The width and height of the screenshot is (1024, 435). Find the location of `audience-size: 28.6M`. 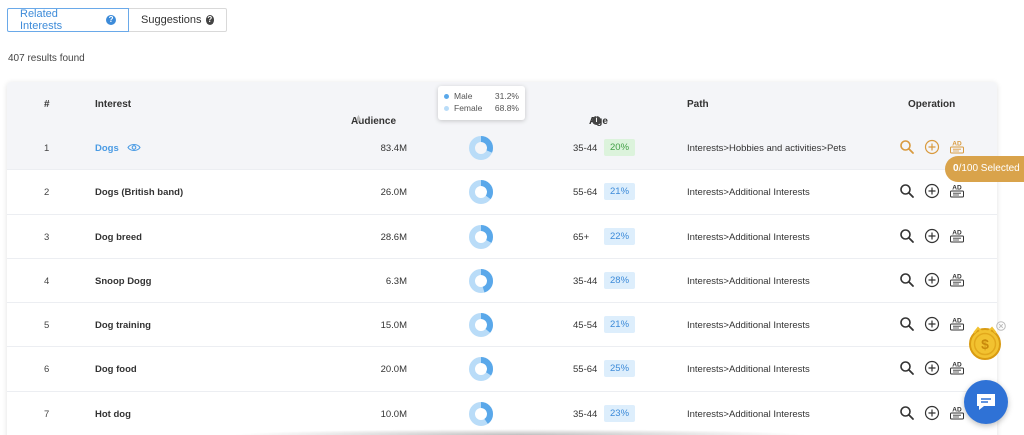

audience-size: 28.6M is located at coordinates (393, 237).